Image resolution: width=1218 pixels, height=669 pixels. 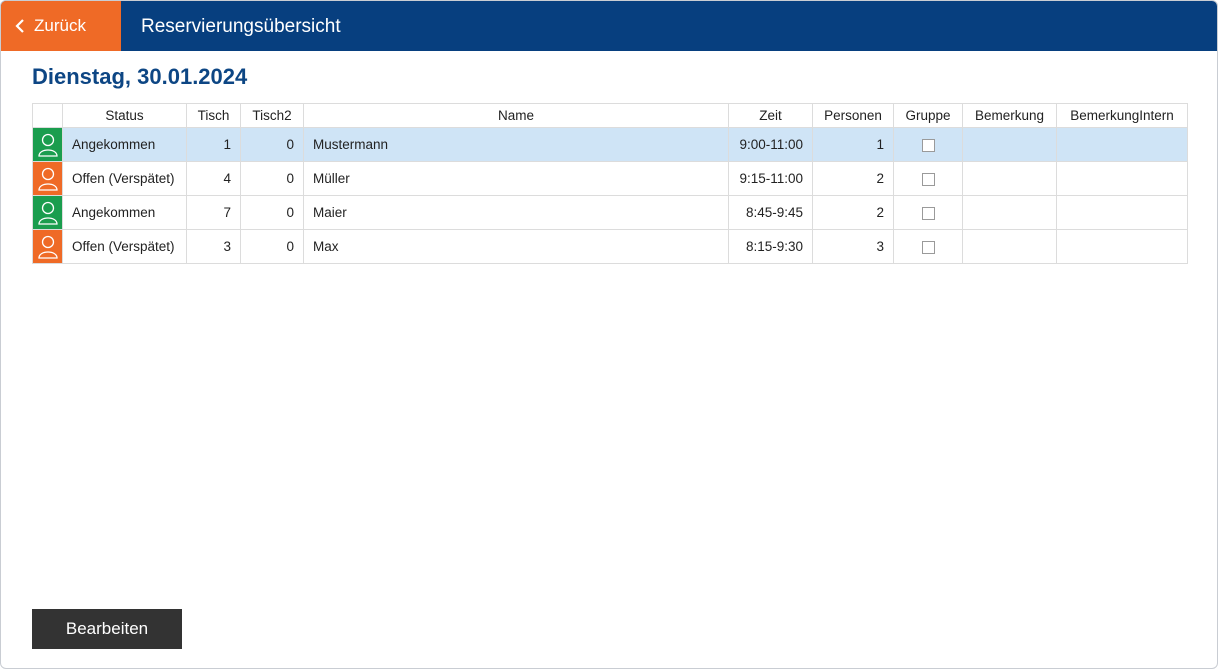 What do you see at coordinates (516, 178) in the screenshot?
I see `cell-name: Müller` at bounding box center [516, 178].